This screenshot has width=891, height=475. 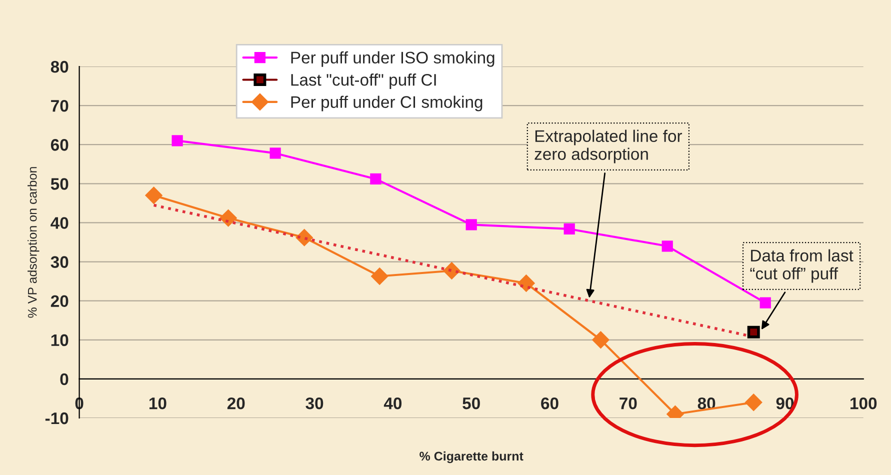 I want to click on y-axis-title: % VP adsorption on carbon, so click(x=34, y=242).